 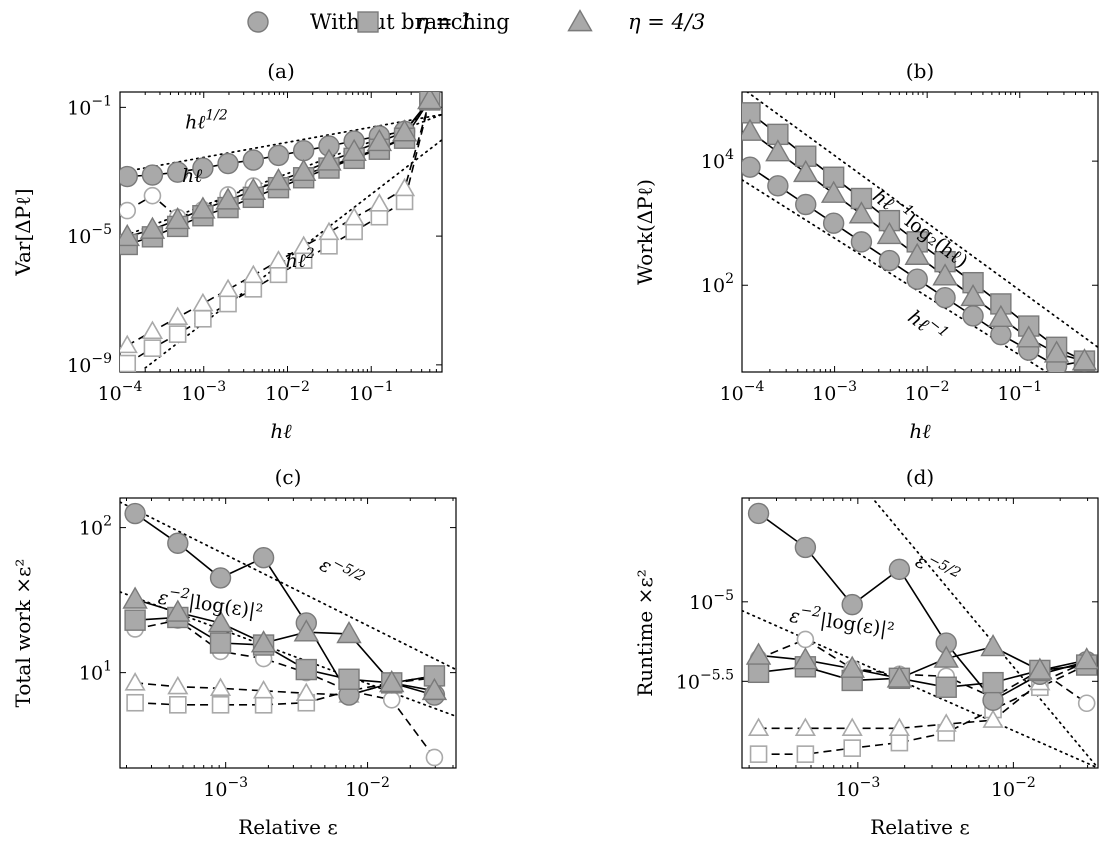 What do you see at coordinates (310, 254) in the screenshot?
I see `annotation-sup: 2` at bounding box center [310, 254].